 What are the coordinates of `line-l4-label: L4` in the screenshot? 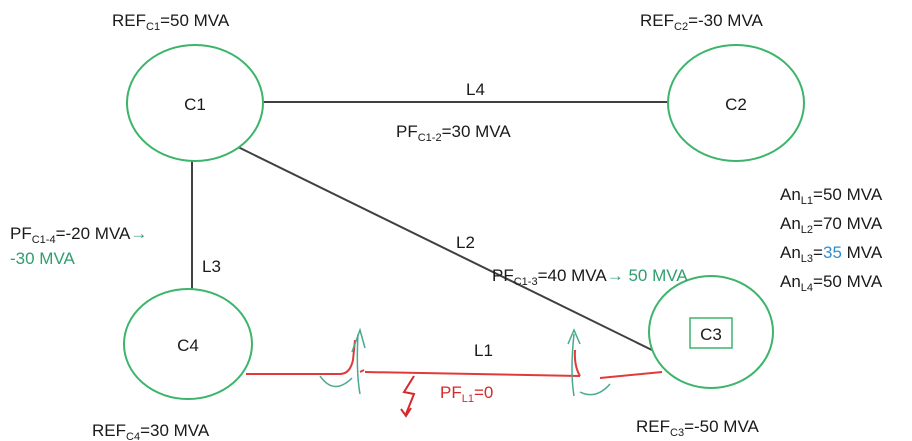 It's located at (475, 89).